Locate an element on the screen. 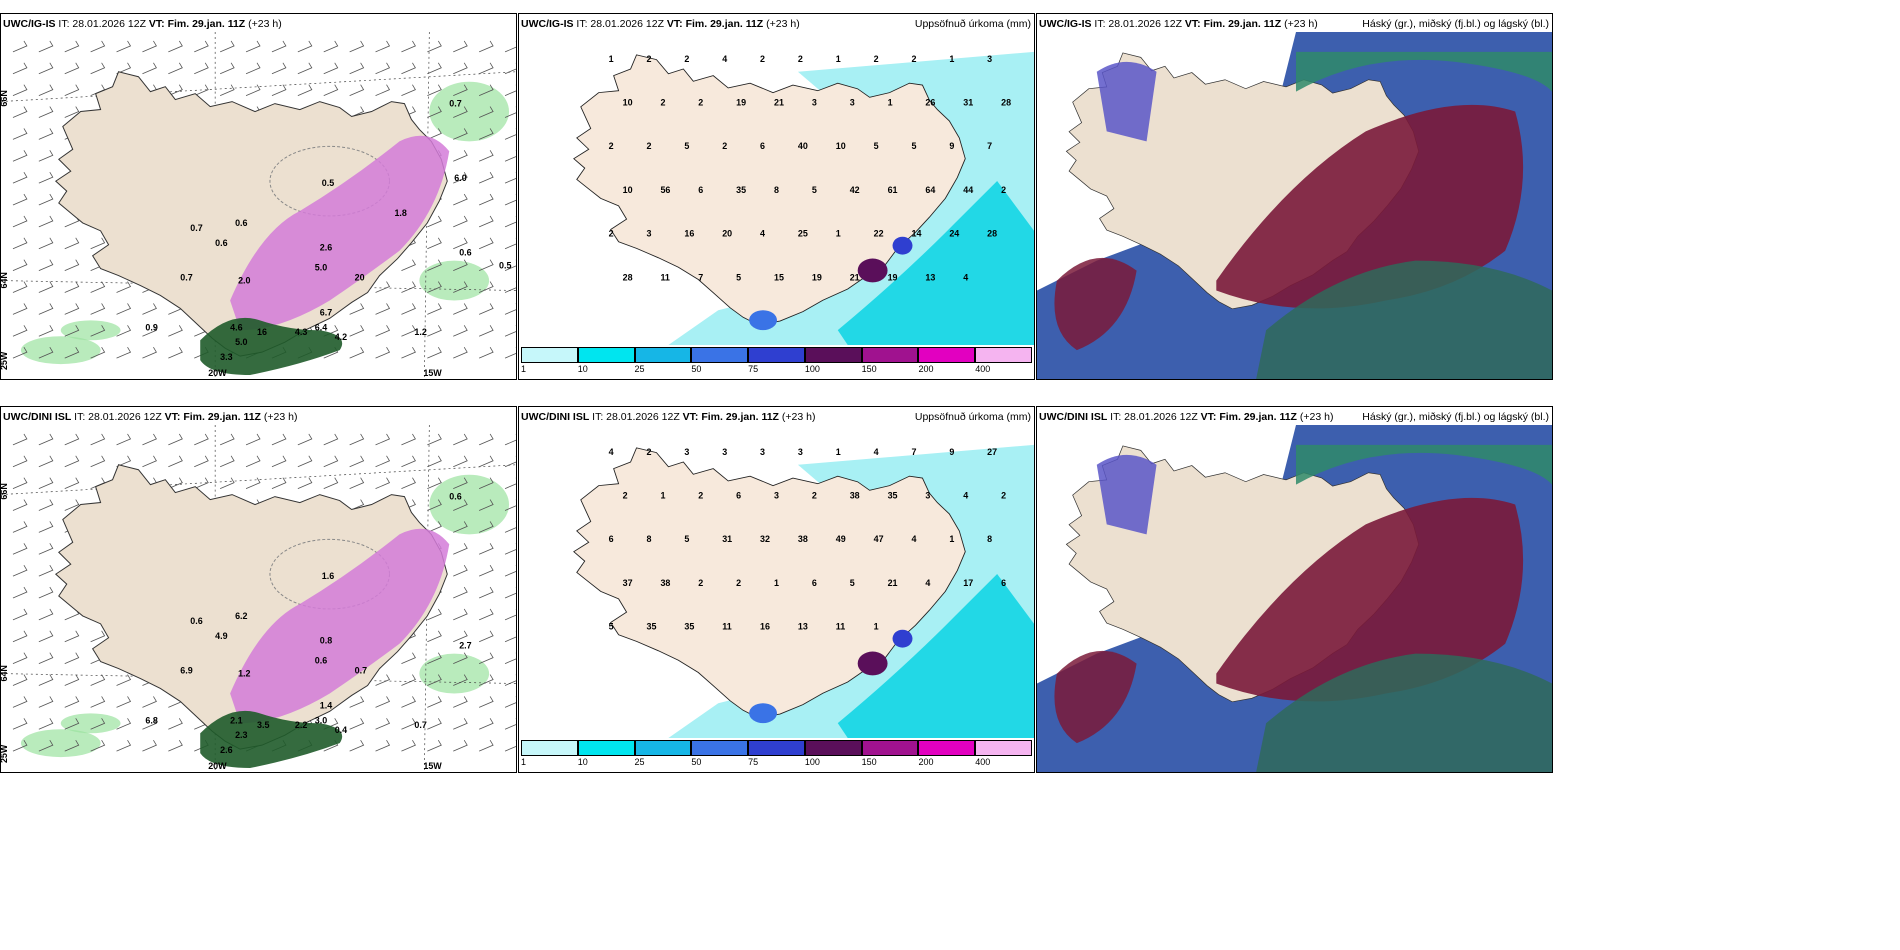 The height and width of the screenshot is (950, 1900). precip-value-label: 3.3 is located at coordinates (226, 357).